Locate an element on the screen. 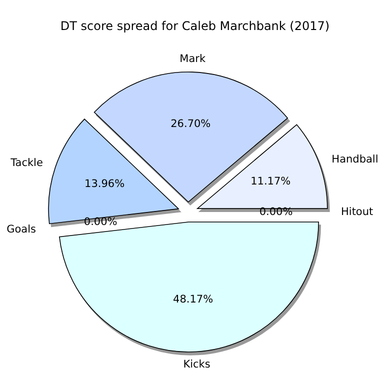 The height and width of the screenshot is (390, 390). data-label: 11.17% is located at coordinates (270, 182).